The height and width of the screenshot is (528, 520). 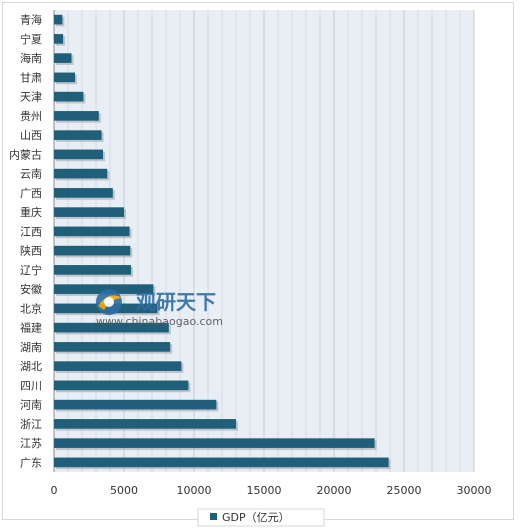 I want to click on category-label: 北京, so click(x=31, y=308).